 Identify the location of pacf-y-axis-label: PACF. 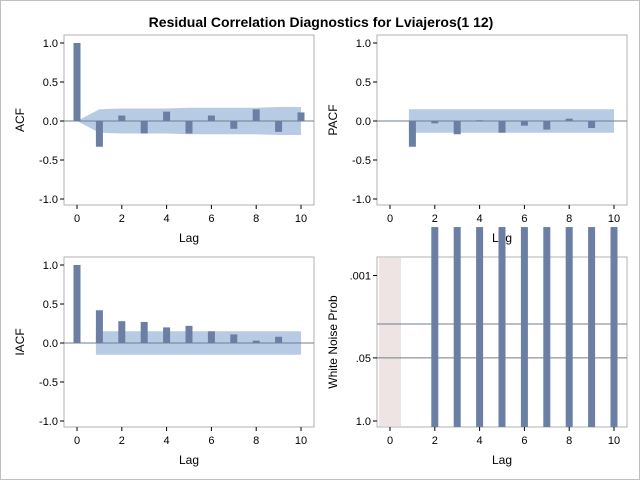
(333, 119).